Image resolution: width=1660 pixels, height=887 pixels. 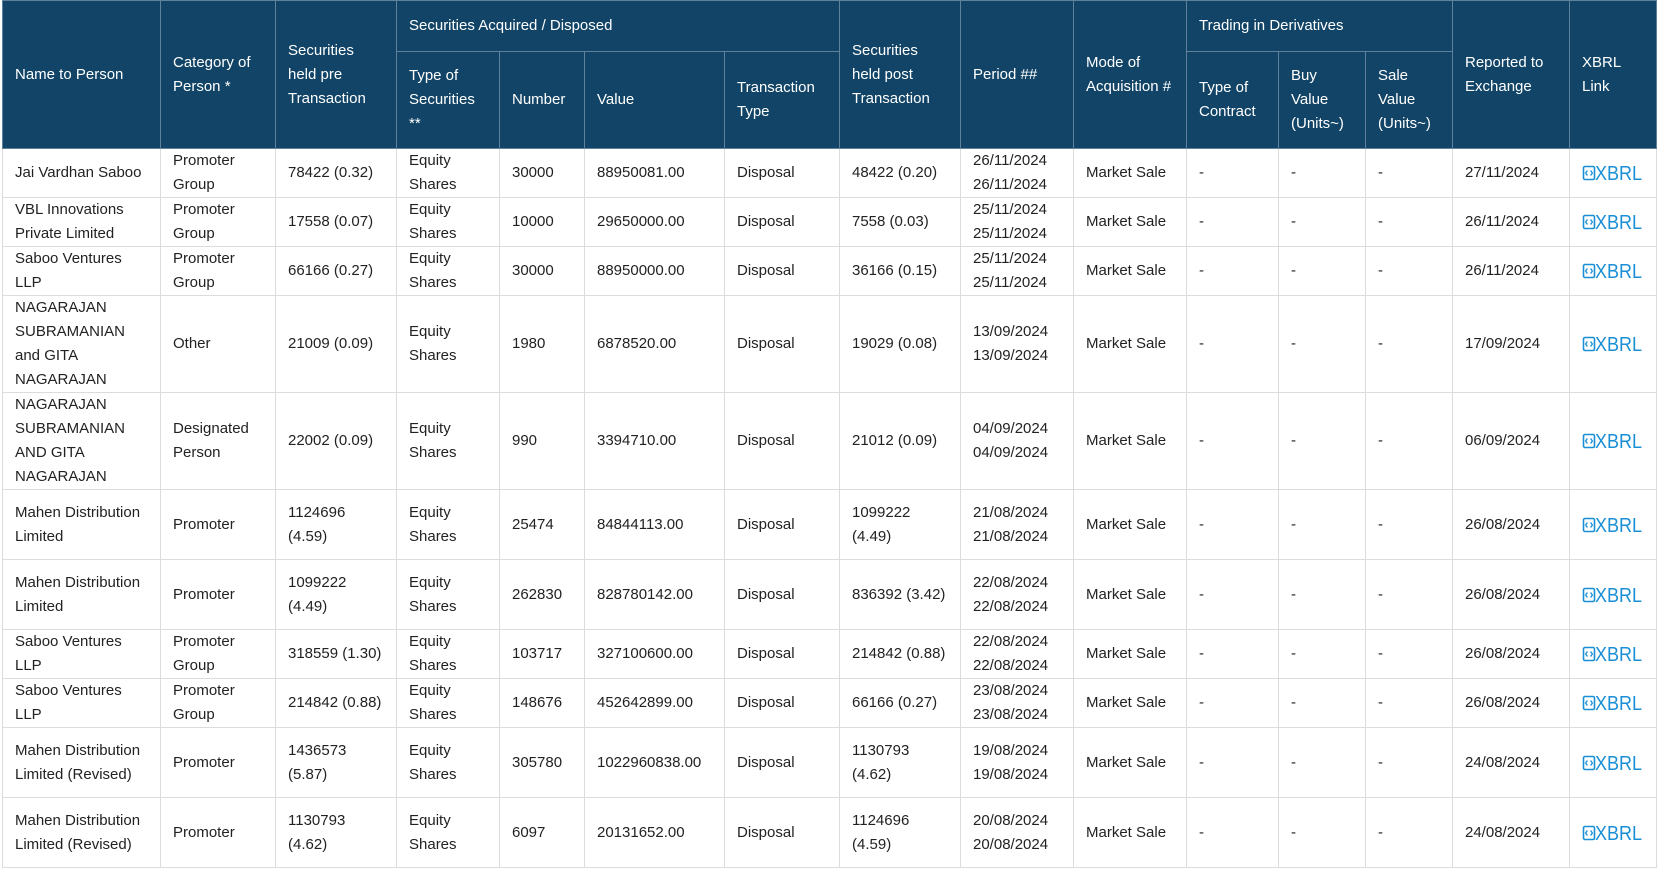 What do you see at coordinates (1011, 820) in the screenshot?
I see `period-from: 20/08/2024` at bounding box center [1011, 820].